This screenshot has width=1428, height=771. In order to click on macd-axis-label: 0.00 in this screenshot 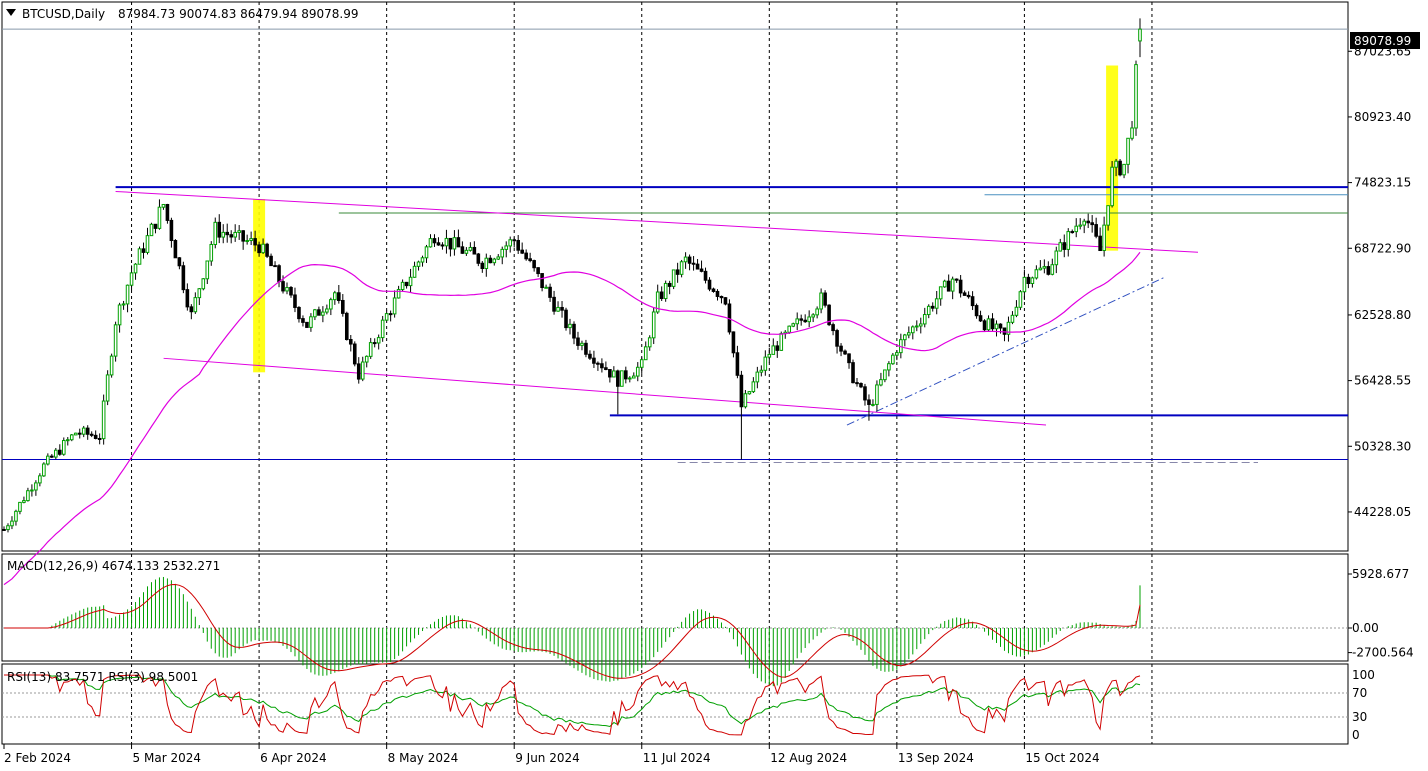, I will do `click(1365, 628)`.